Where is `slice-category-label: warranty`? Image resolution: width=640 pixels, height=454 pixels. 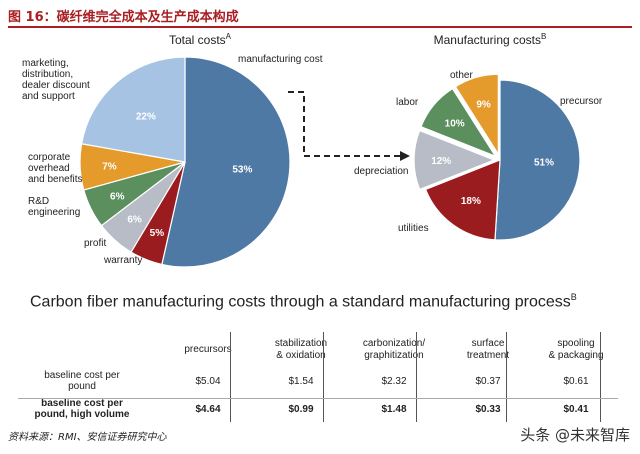
slice-category-label: warranty is located at coordinates (122, 260).